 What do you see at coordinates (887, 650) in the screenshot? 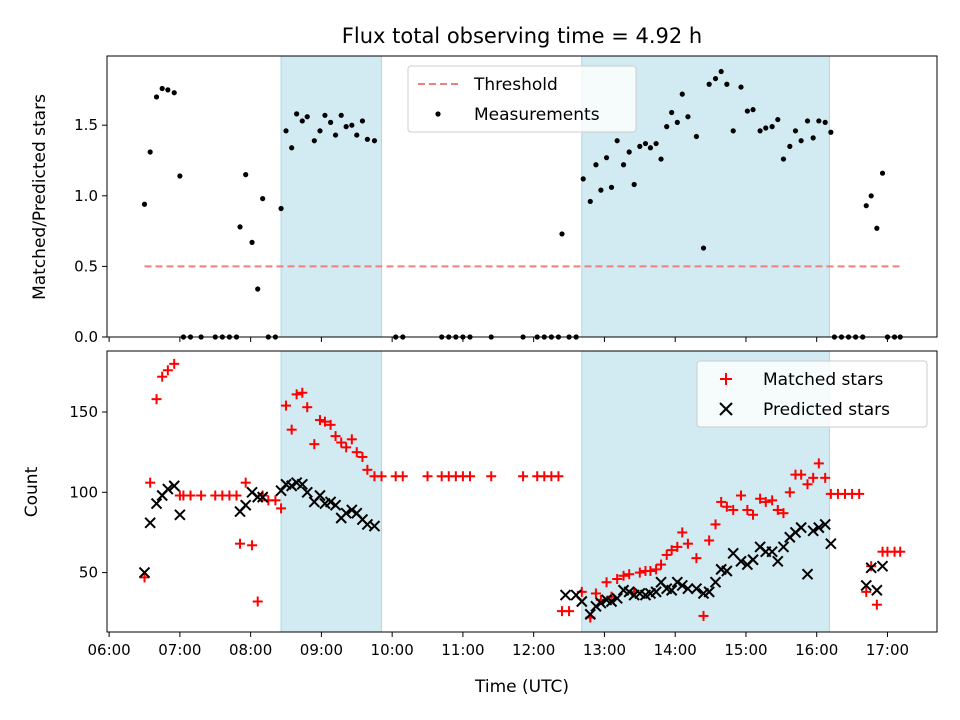
I see `x-tick-label: 17:00` at bounding box center [887, 650].